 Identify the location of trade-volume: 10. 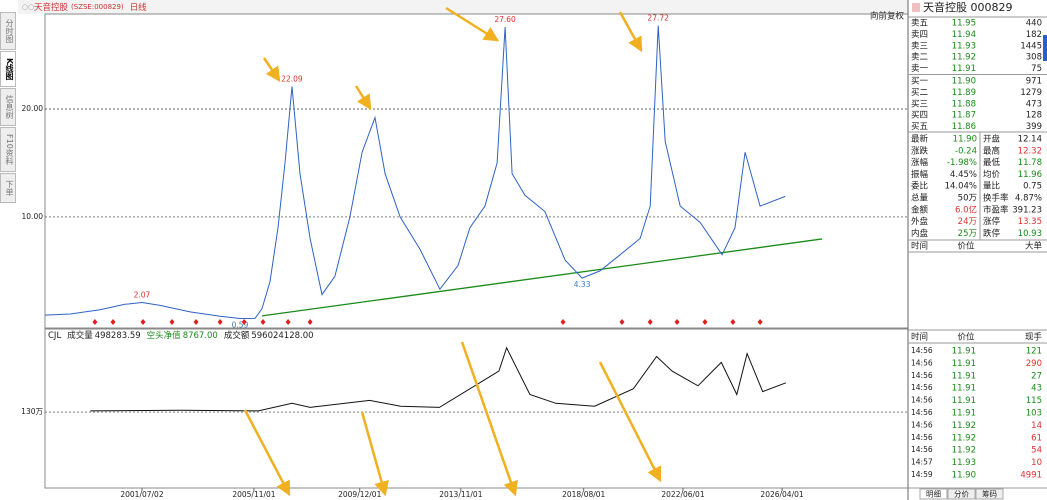
(1036, 463).